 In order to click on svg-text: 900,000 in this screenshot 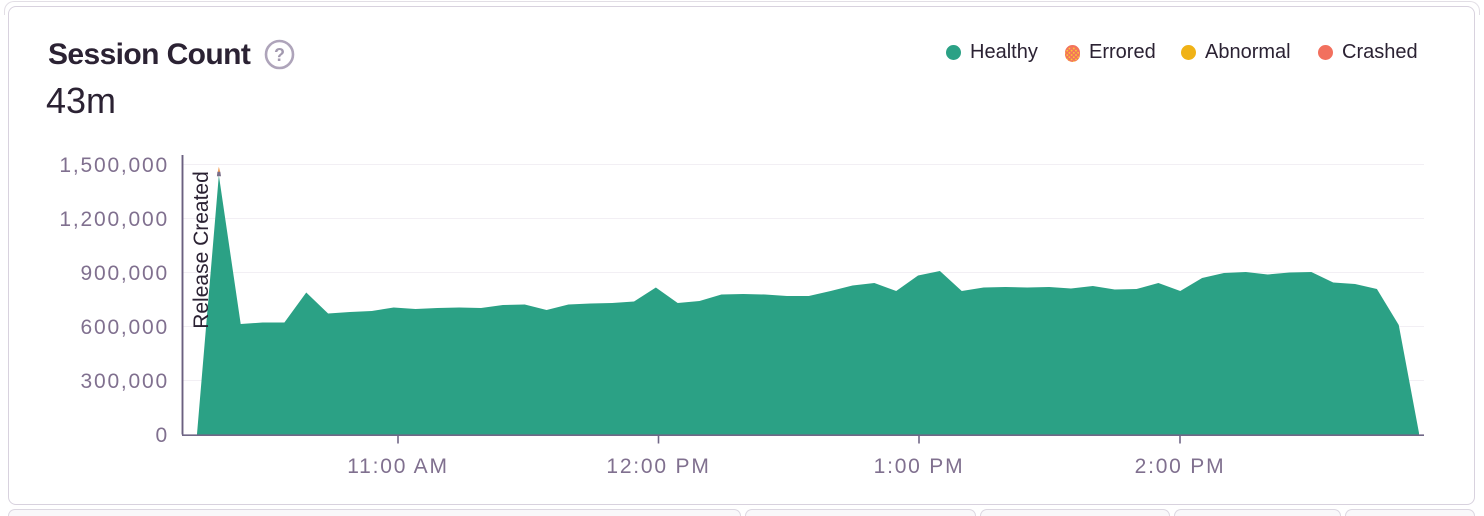, I will do `click(124, 273)`.